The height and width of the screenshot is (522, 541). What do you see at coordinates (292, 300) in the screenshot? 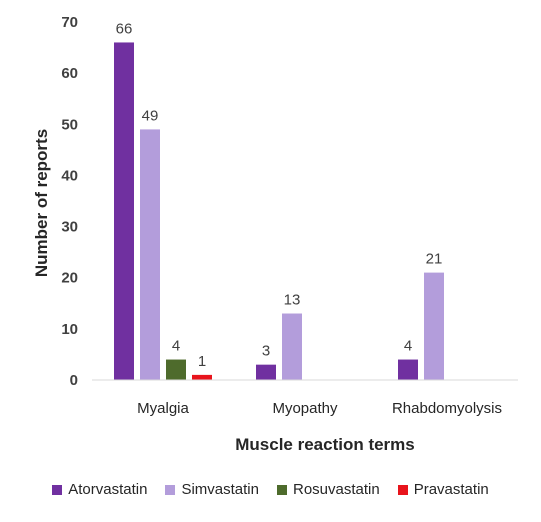
I see `data-label: 13` at bounding box center [292, 300].